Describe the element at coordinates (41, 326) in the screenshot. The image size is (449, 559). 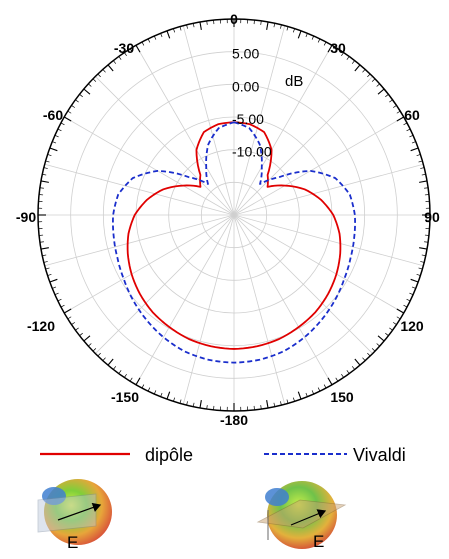
I see `angle-label-240: -120` at that location.